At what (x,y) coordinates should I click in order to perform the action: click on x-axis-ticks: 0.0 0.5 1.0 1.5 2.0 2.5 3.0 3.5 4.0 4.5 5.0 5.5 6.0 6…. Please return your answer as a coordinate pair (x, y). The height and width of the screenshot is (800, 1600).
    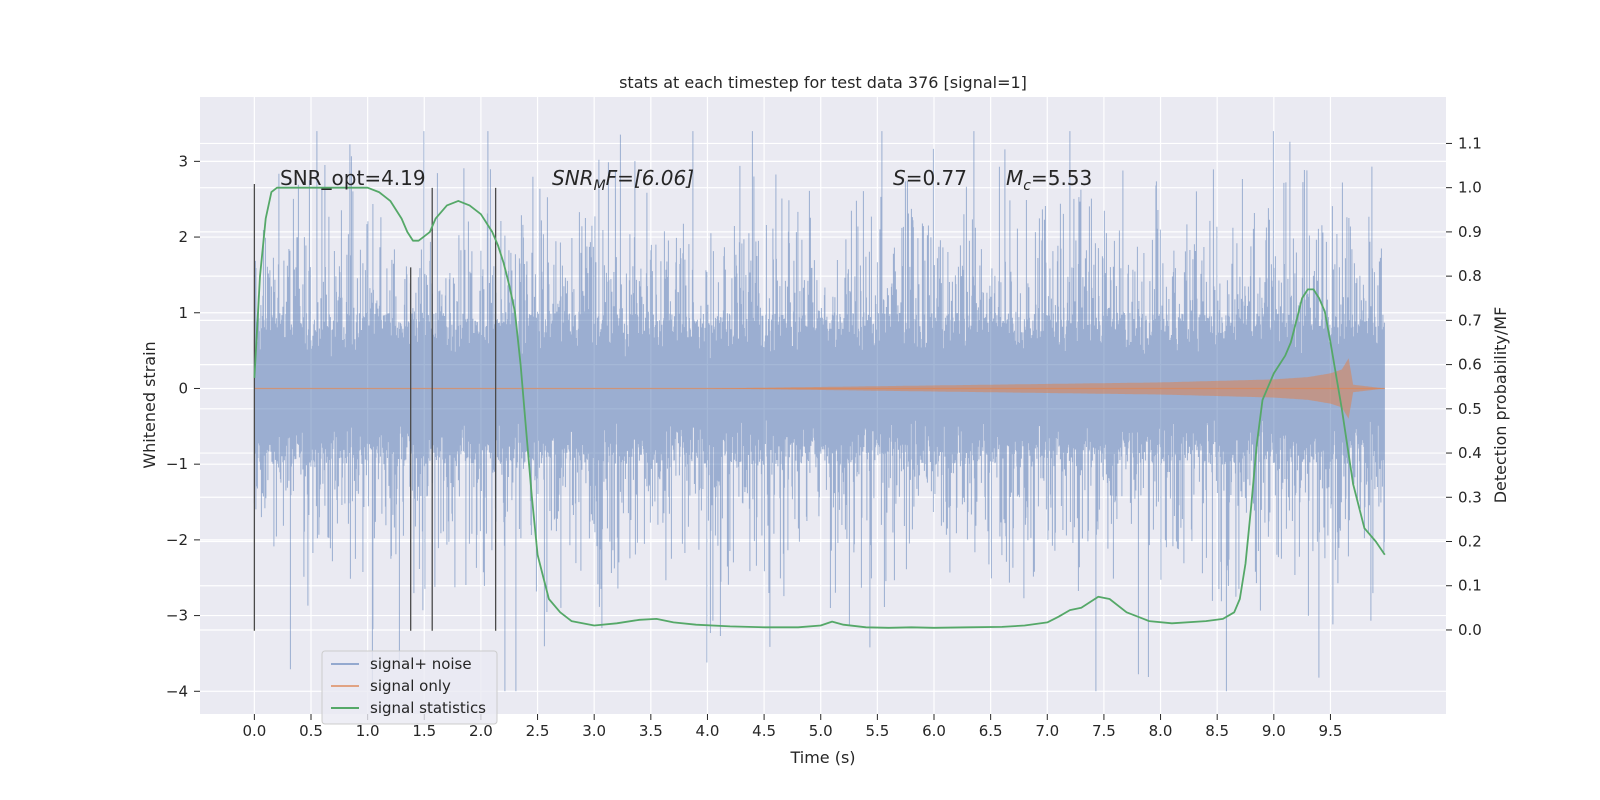
    Looking at the image, I should click on (792, 727).